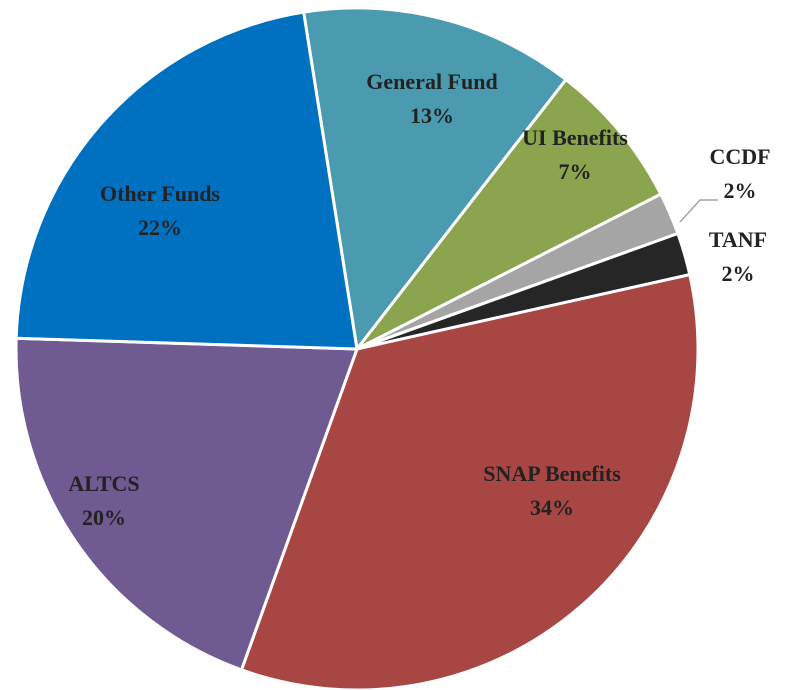 The image size is (788, 690). Describe the element at coordinates (552, 491) in the screenshot. I see `slice-label: SNAP Benefits 34%` at that location.